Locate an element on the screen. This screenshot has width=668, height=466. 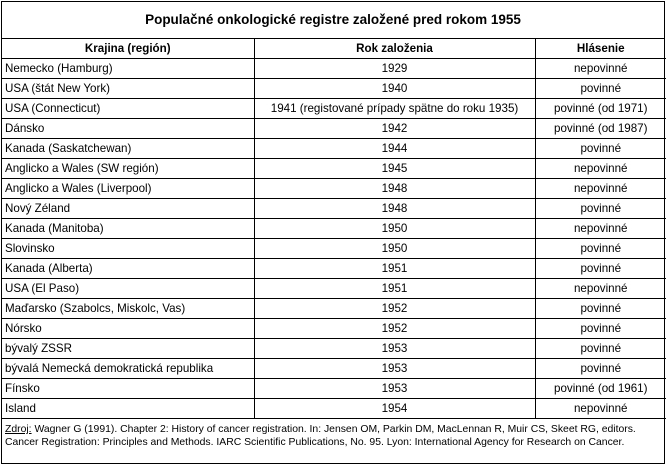
cell-country: Dánsko is located at coordinates (128, 128).